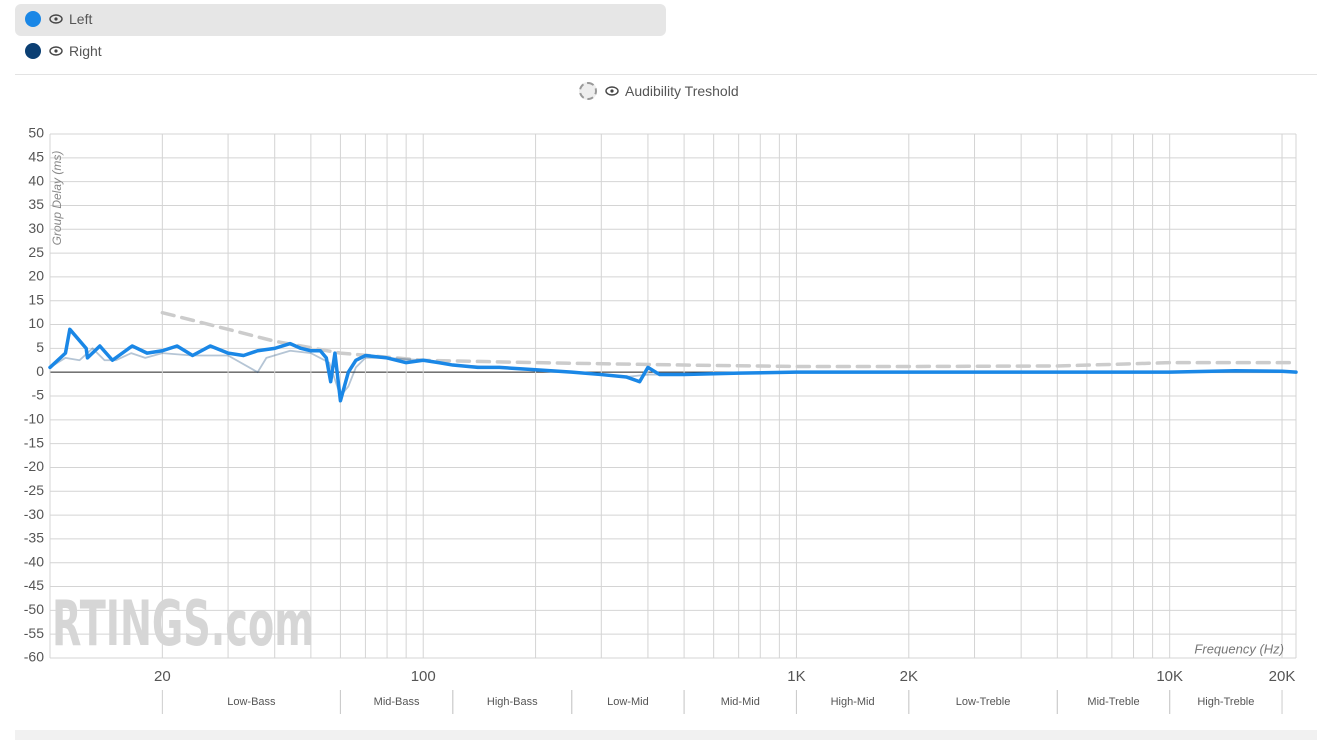 This screenshot has height=740, width=1326. Describe the element at coordinates (36, 228) in the screenshot. I see `y-tick-label: 30` at that location.